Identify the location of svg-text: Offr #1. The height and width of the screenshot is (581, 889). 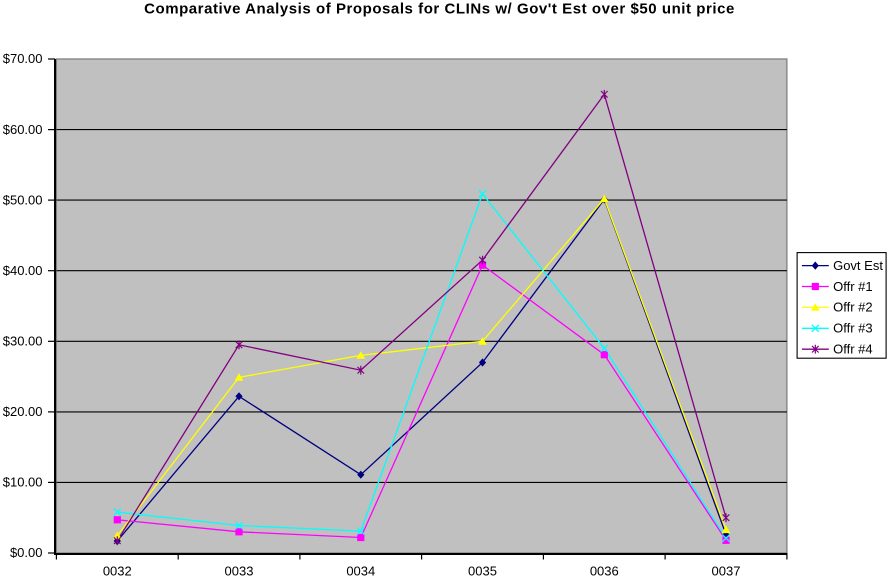
(853, 286).